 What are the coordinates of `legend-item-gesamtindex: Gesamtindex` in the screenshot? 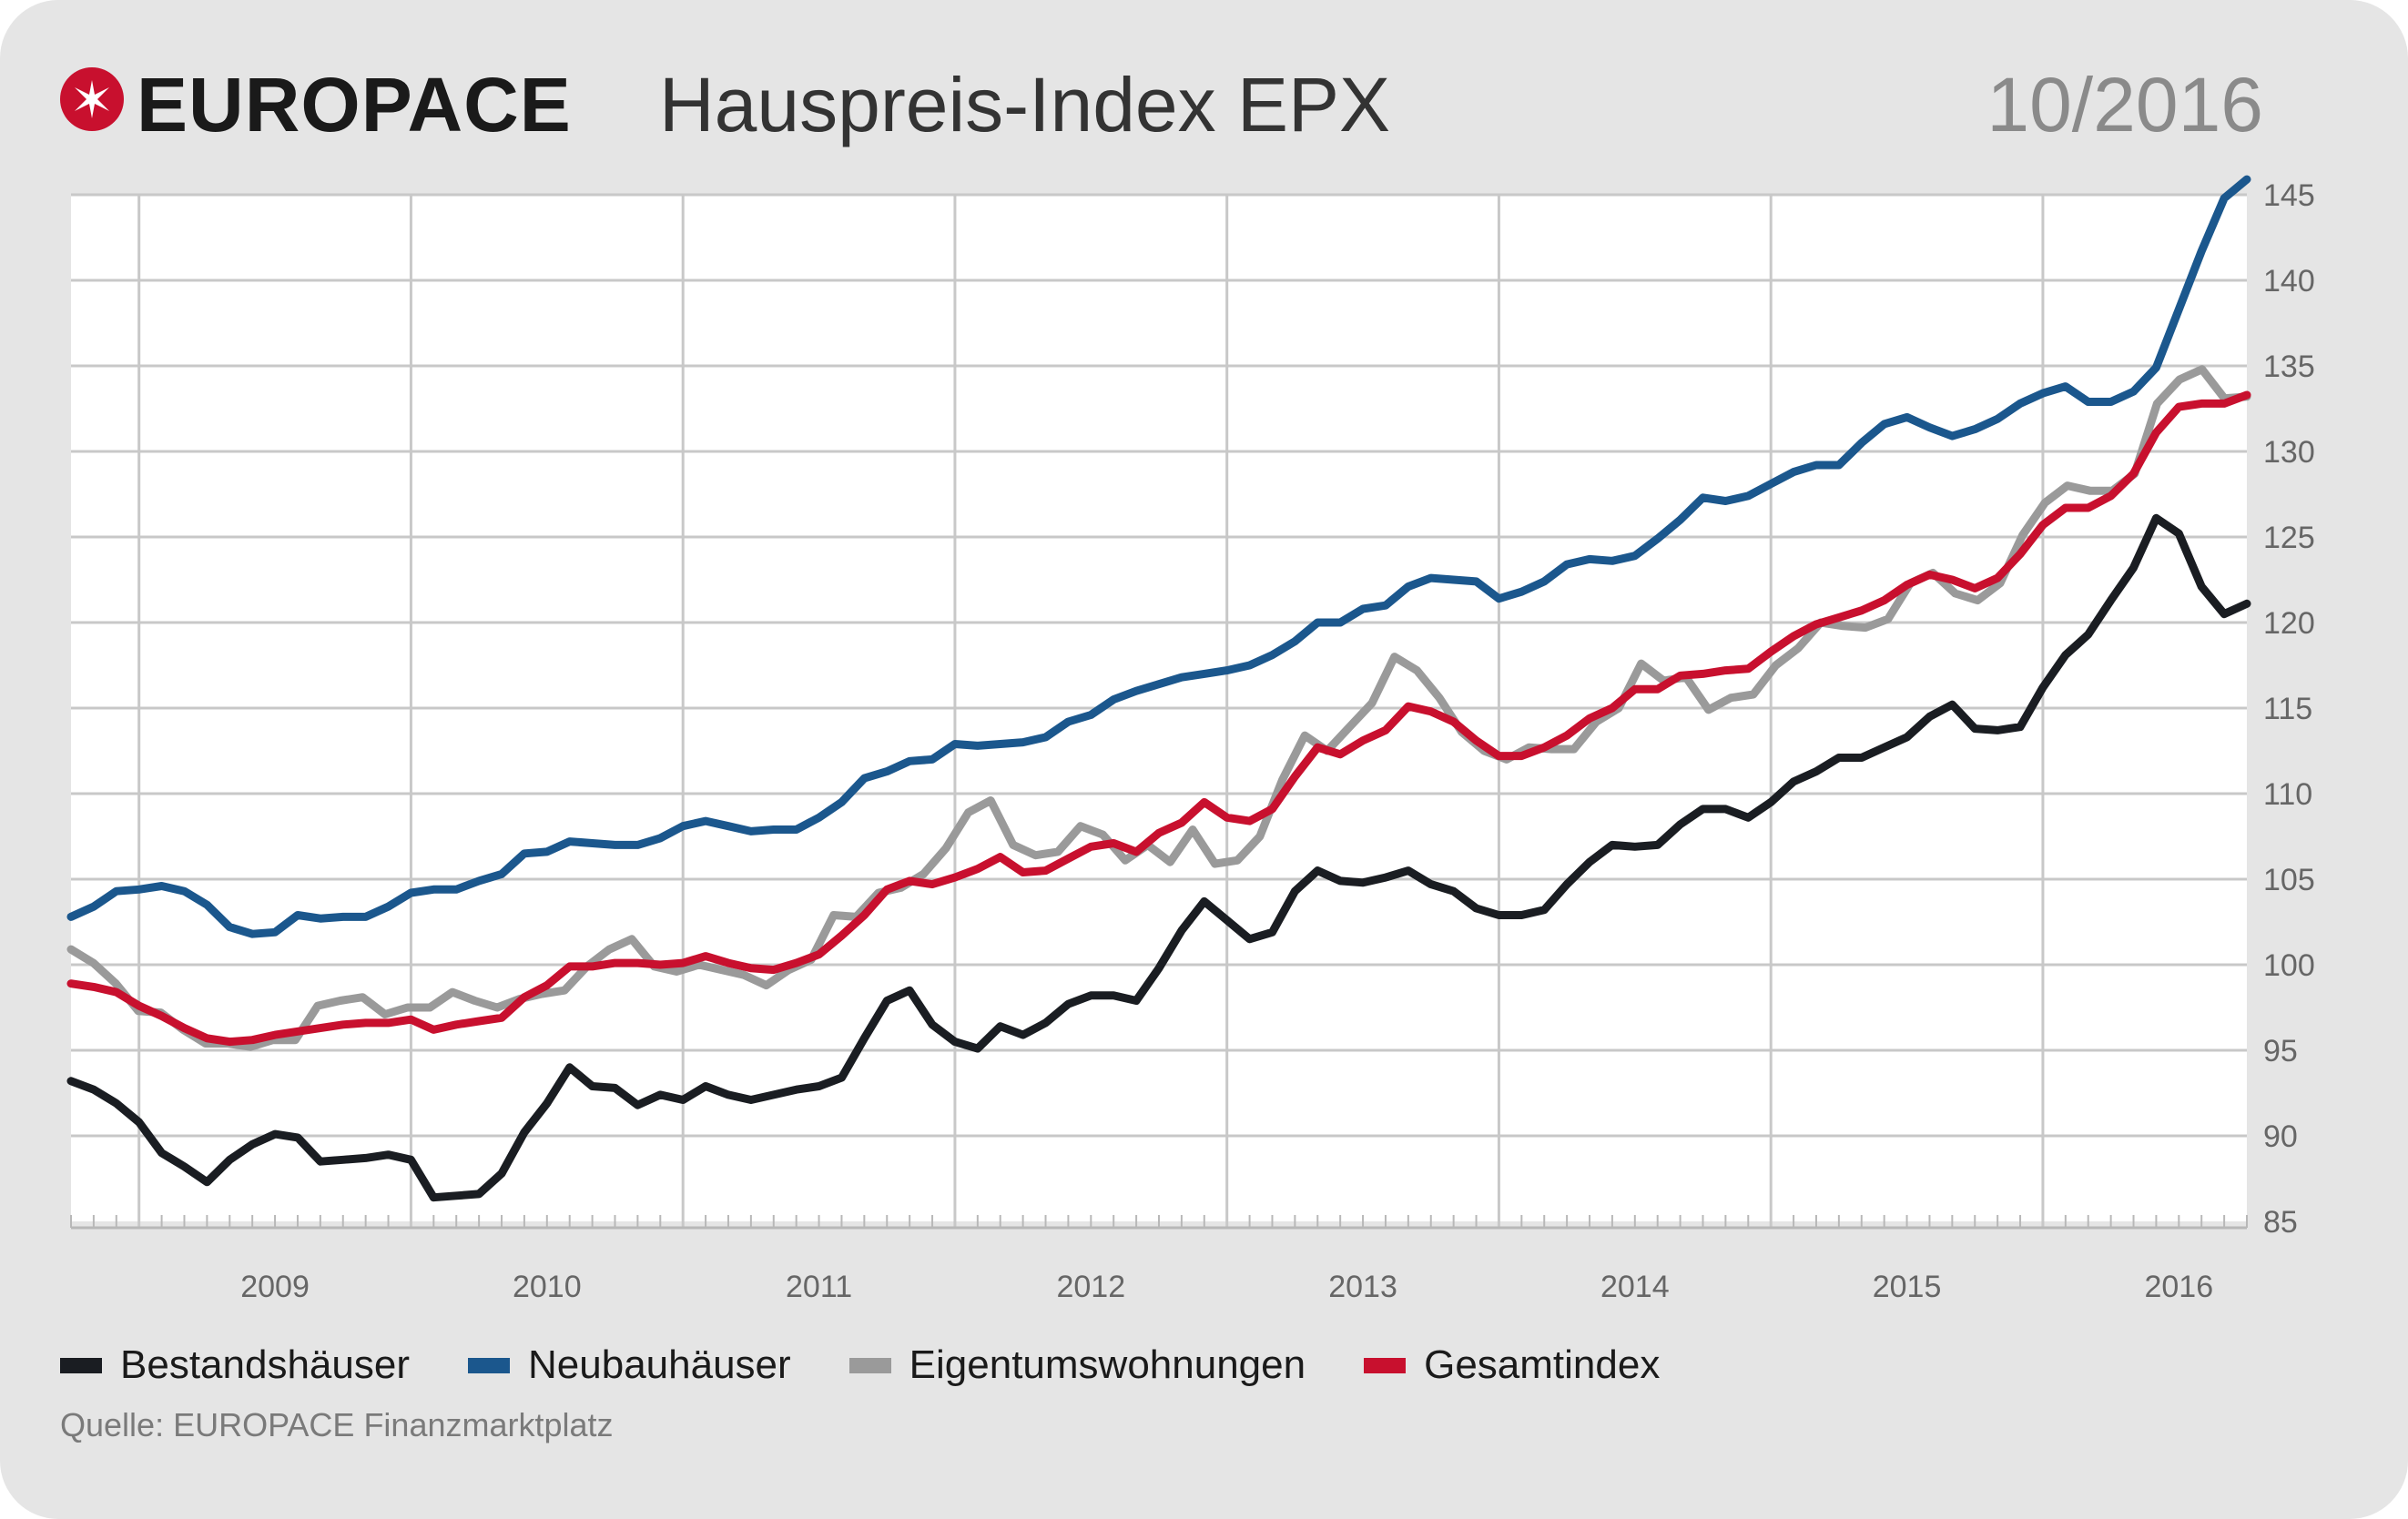 It's located at (1512, 1365).